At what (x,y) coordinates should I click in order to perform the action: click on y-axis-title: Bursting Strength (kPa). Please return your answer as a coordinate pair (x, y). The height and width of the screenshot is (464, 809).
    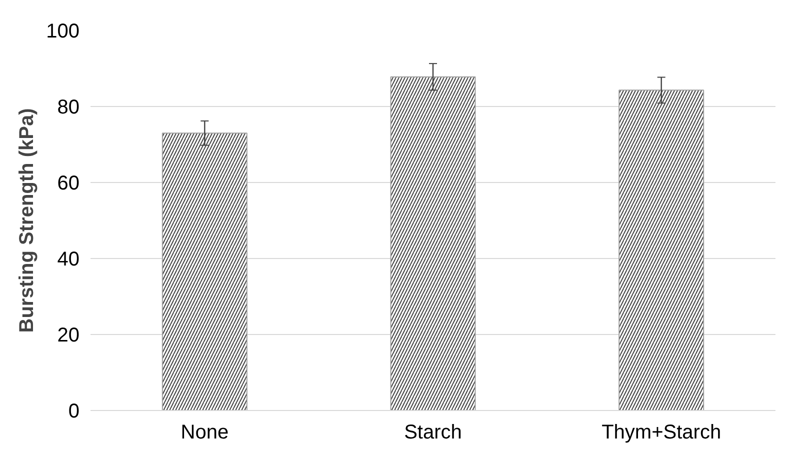
    Looking at the image, I should click on (27, 220).